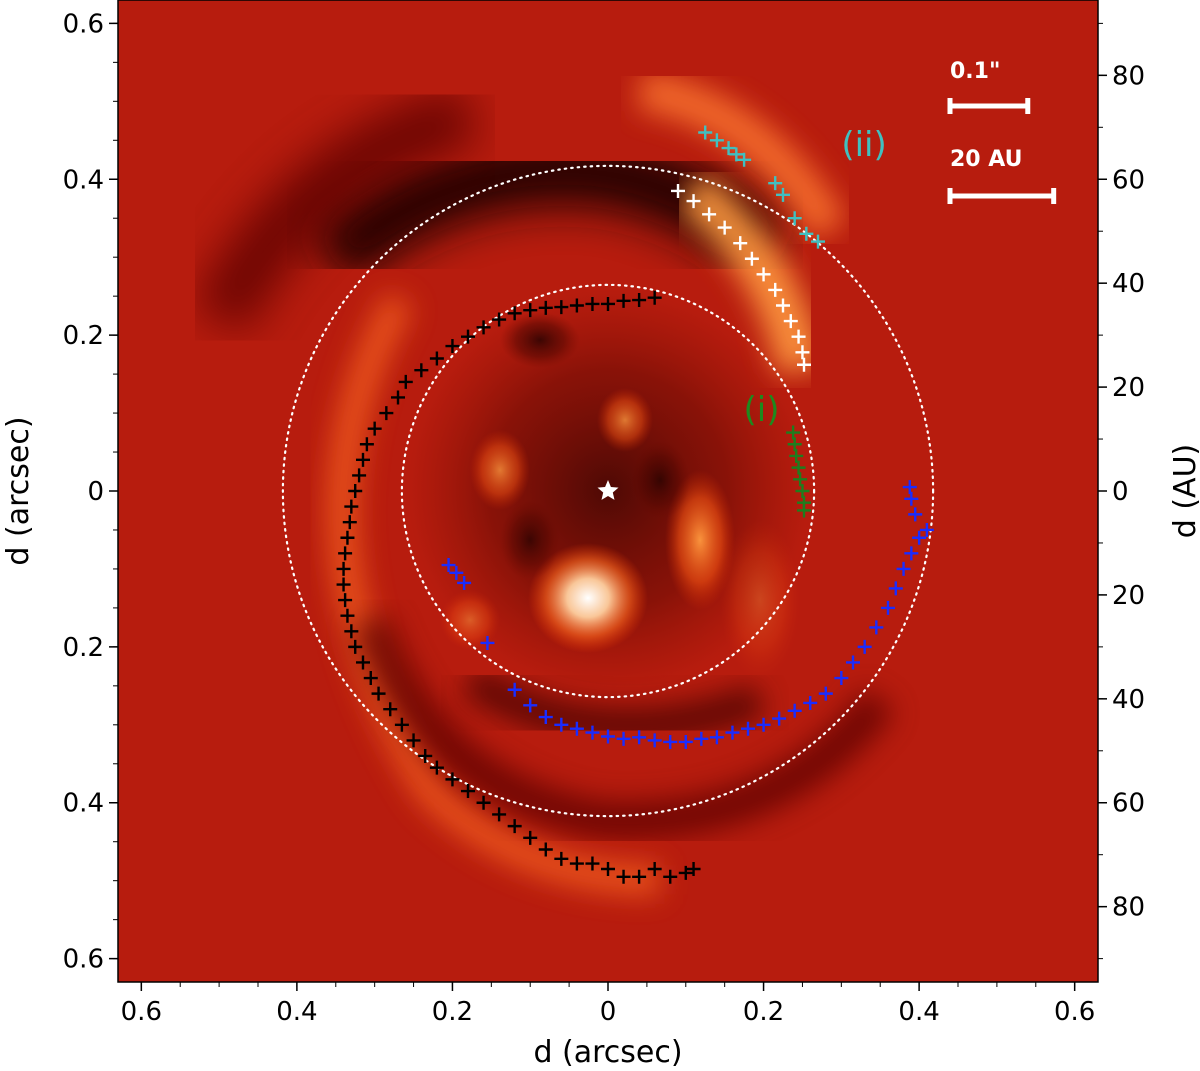 This screenshot has height=1071, width=1200. Describe the element at coordinates (1184, 491) in the screenshot. I see `y-axis-label-right: d (AU)` at that location.